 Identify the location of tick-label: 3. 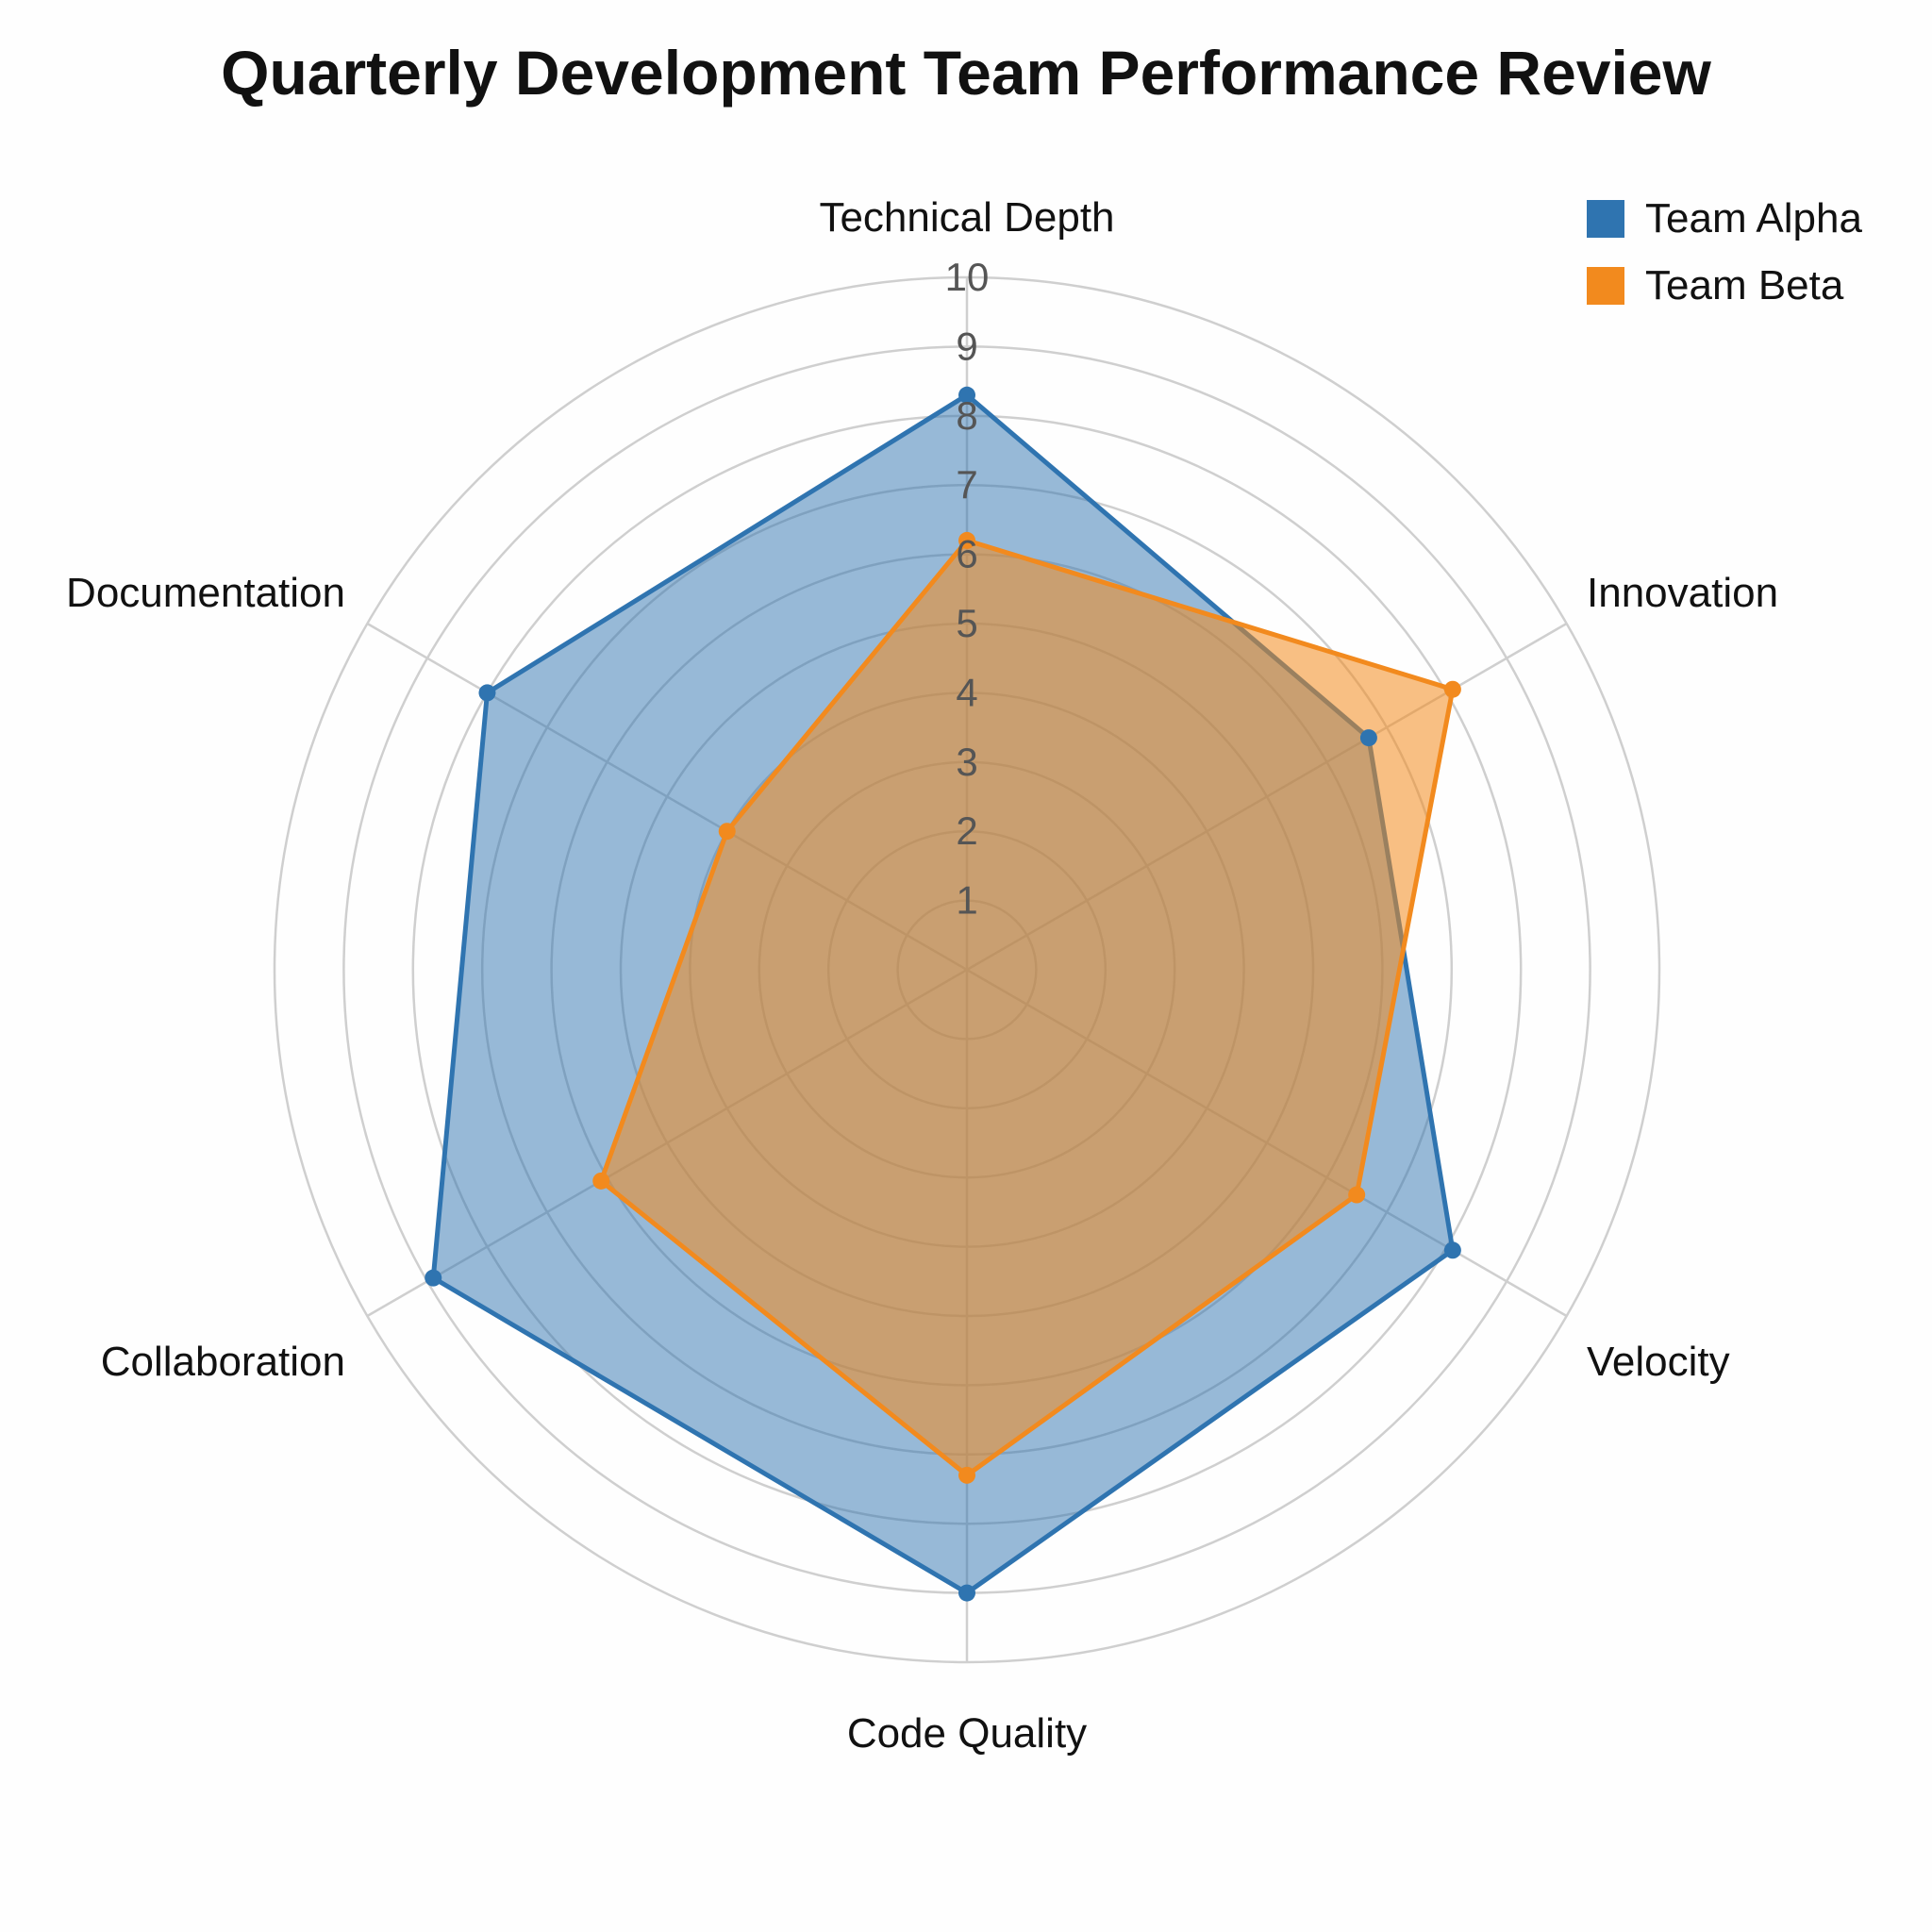
(967, 762).